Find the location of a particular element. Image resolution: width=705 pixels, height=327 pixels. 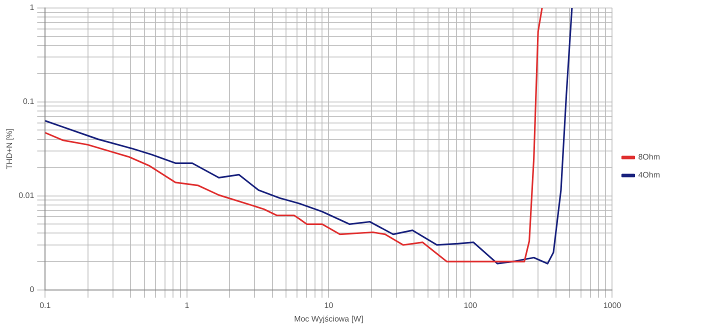

y-tick-label: 0 is located at coordinates (32, 289).